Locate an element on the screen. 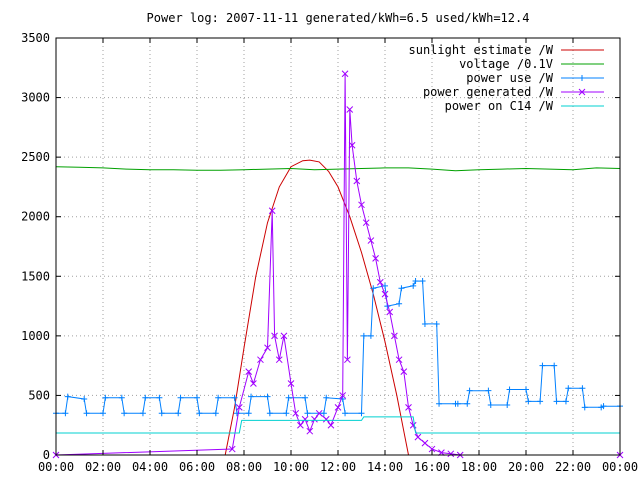 This screenshot has width=640, height=480. x-tick-label: 18:00 is located at coordinates (479, 467).